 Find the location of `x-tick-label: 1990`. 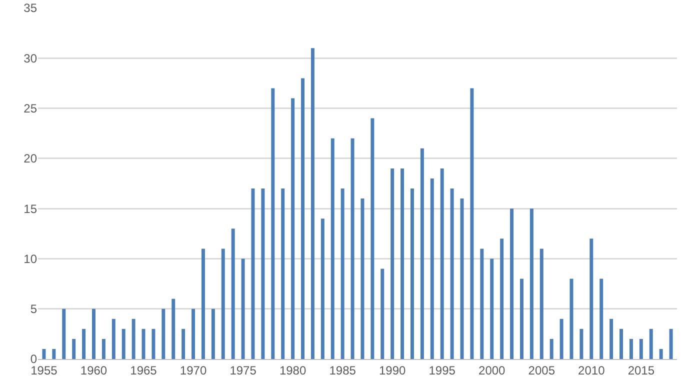

x-tick-label: 1990 is located at coordinates (392, 370).